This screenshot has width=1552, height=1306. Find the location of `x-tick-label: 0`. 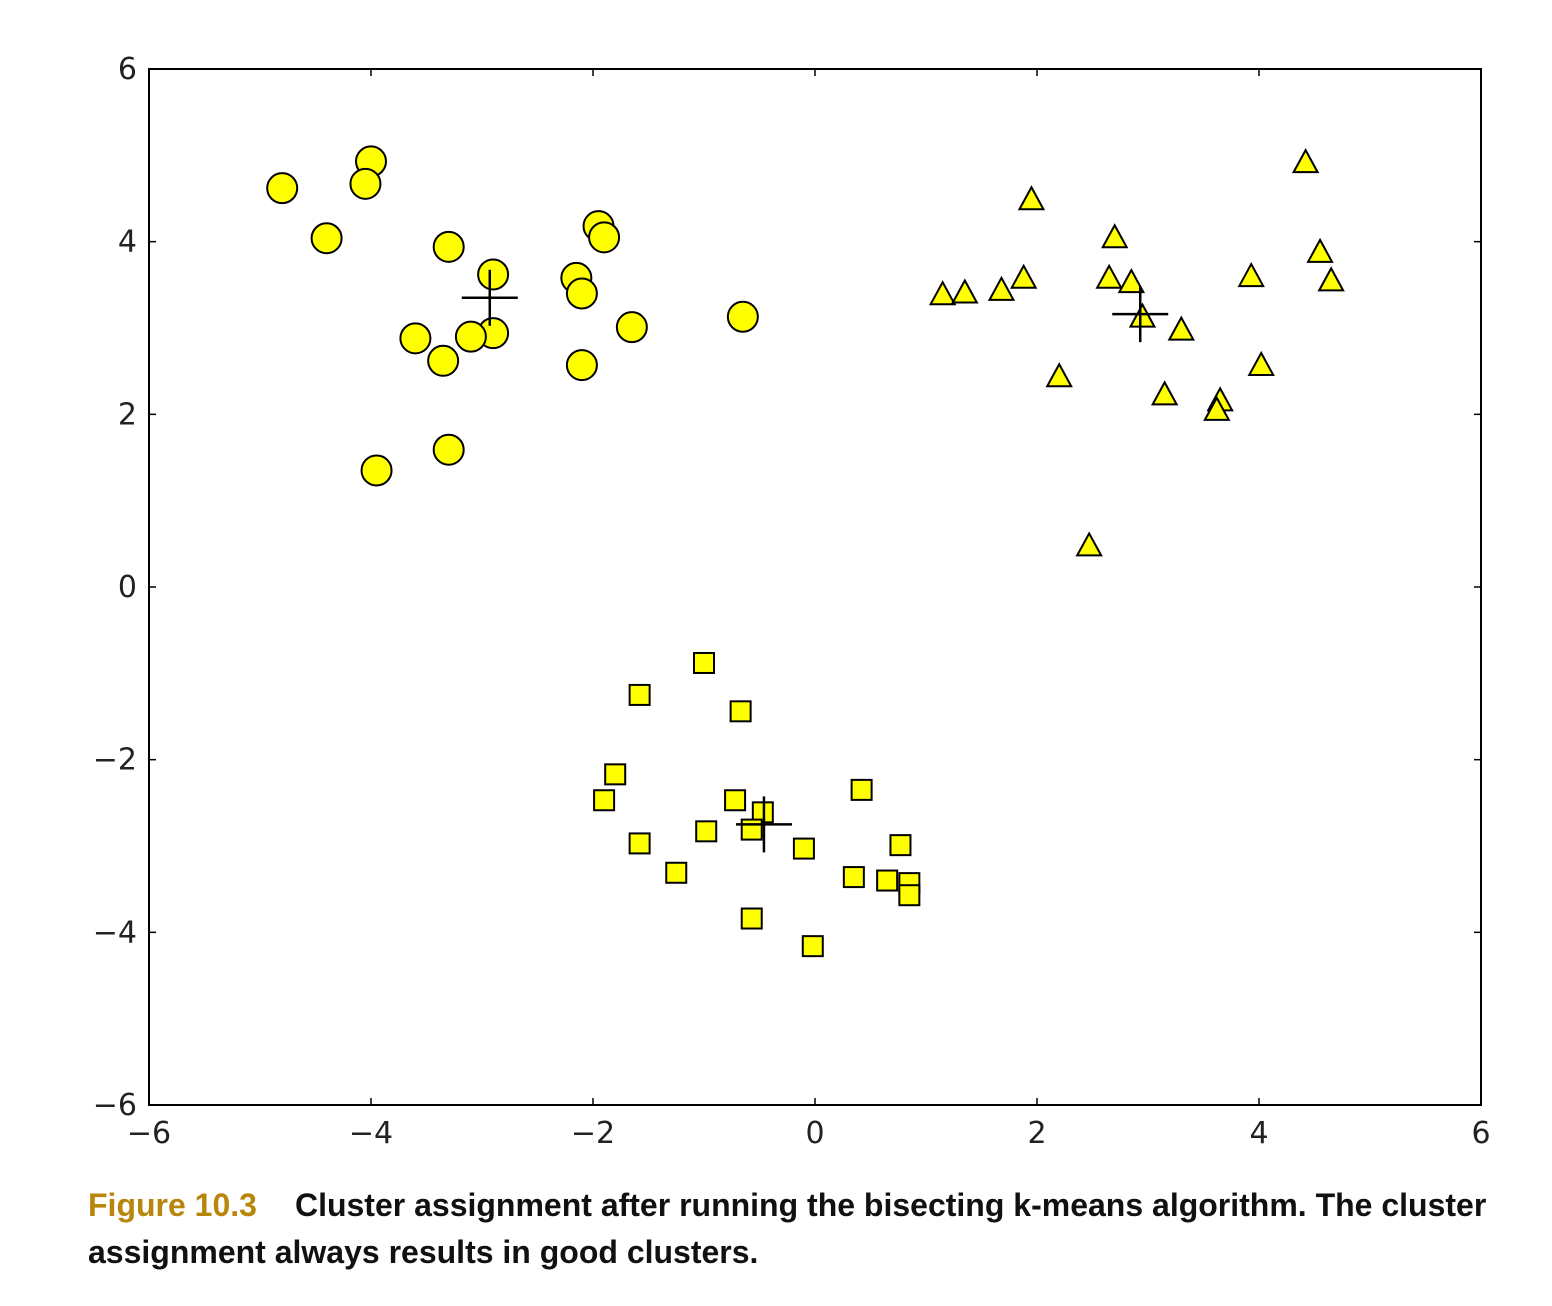

x-tick-label: 0 is located at coordinates (814, 1133).